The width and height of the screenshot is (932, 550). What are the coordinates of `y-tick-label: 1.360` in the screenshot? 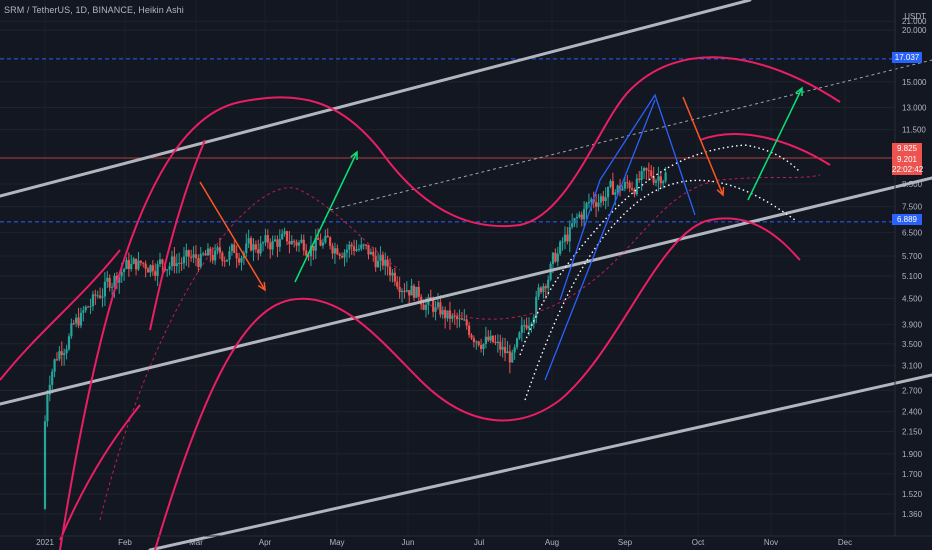 It's located at (912, 514).